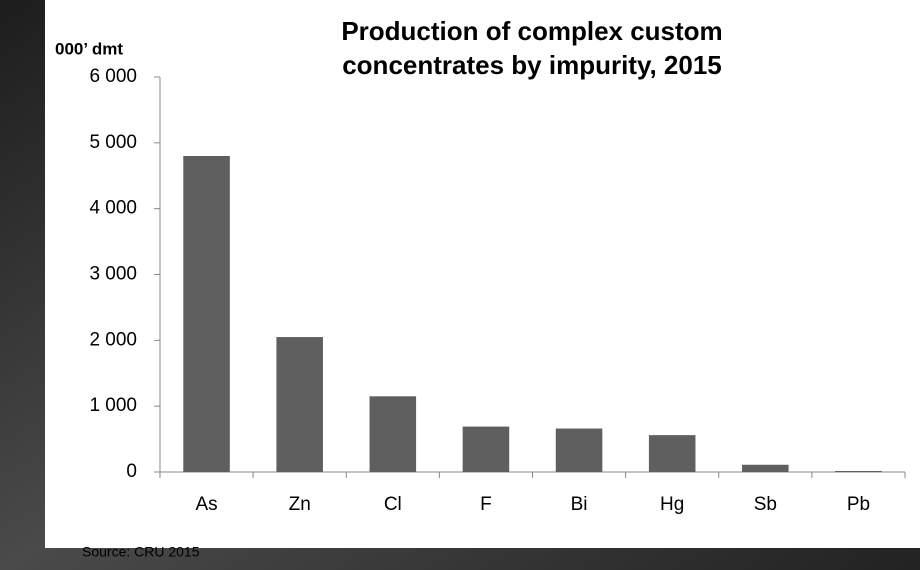 The height and width of the screenshot is (570, 920). I want to click on y-tick-label: 6 000, so click(113, 76).